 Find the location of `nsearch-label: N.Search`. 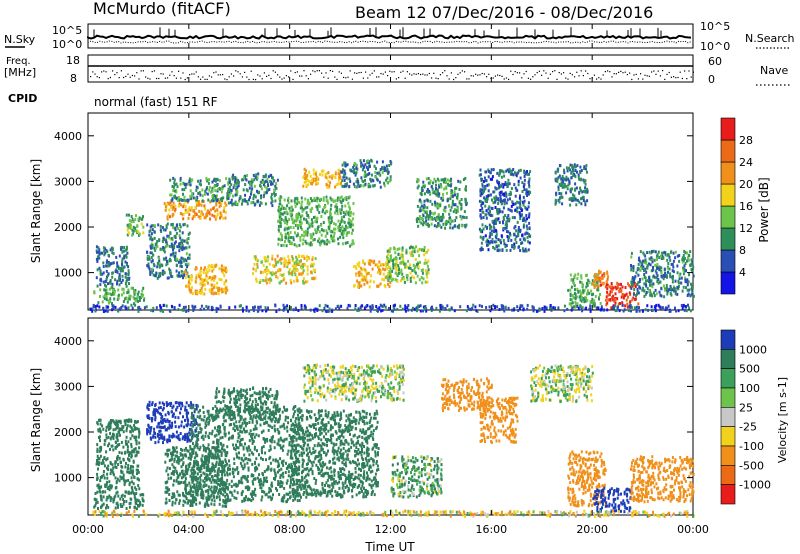

nsearch-label: N.Search is located at coordinates (770, 38).